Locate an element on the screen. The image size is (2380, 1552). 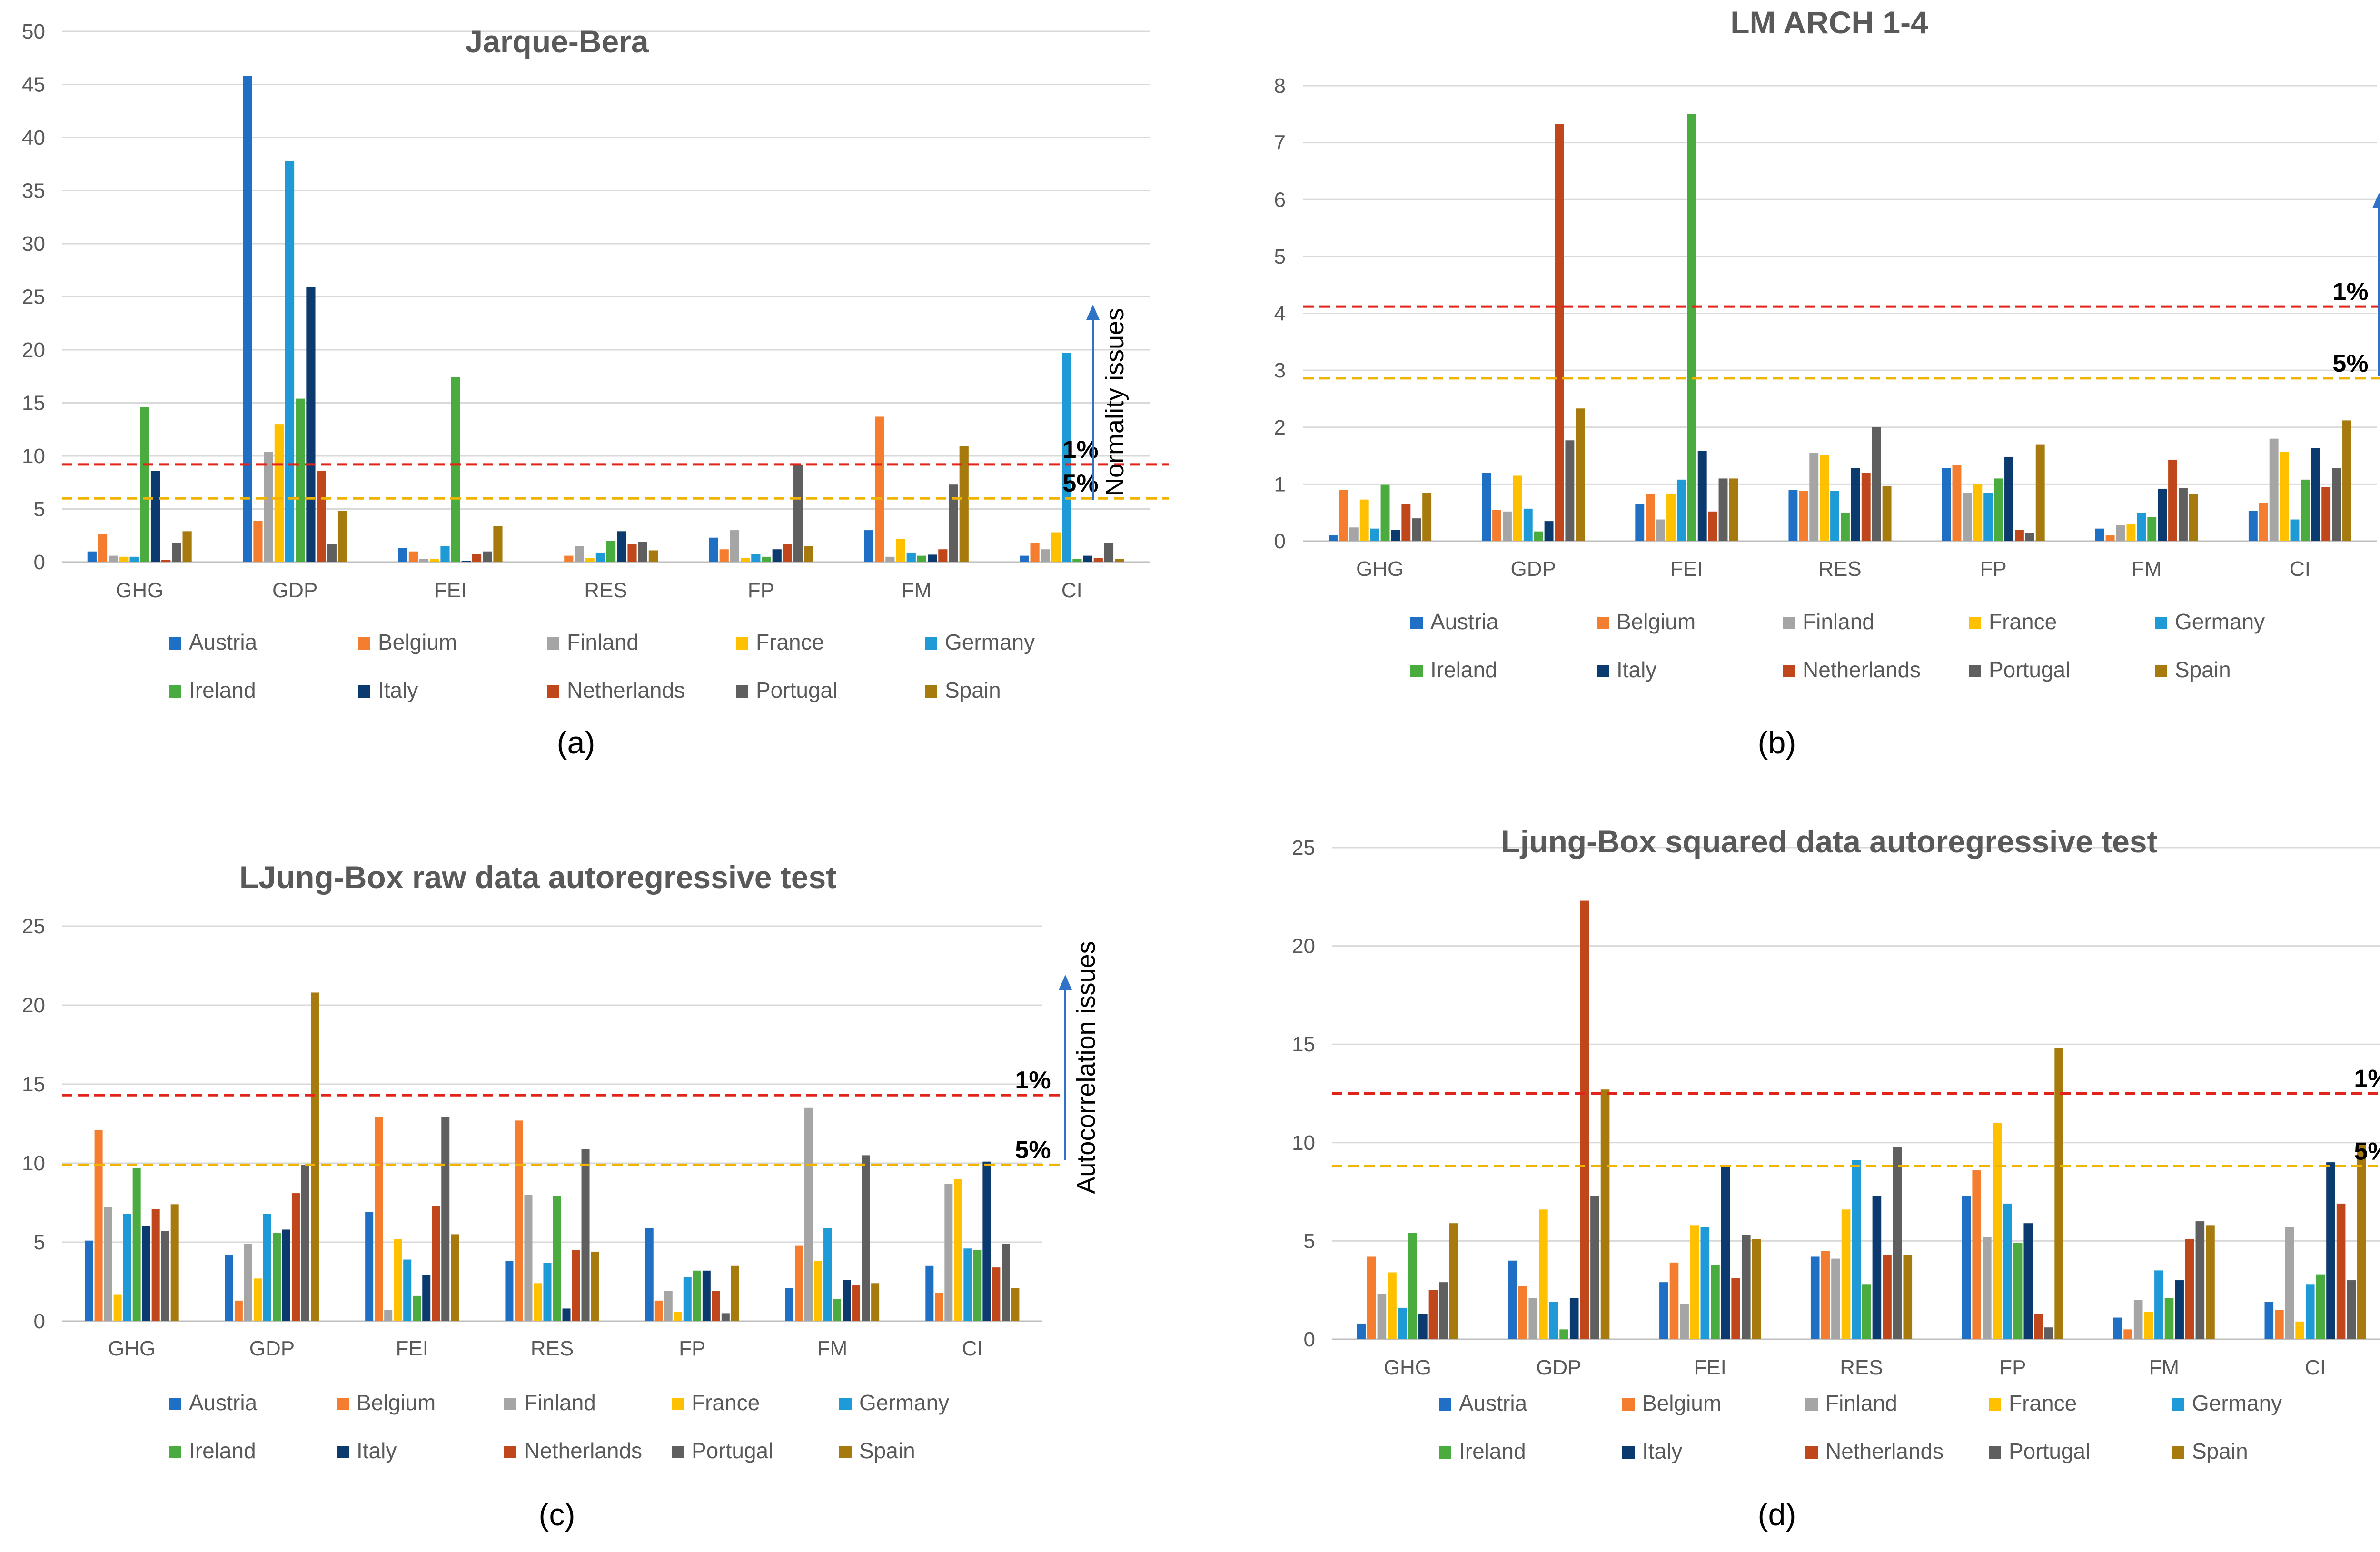
y-tick-label: 15 is located at coordinates (1303, 1044).